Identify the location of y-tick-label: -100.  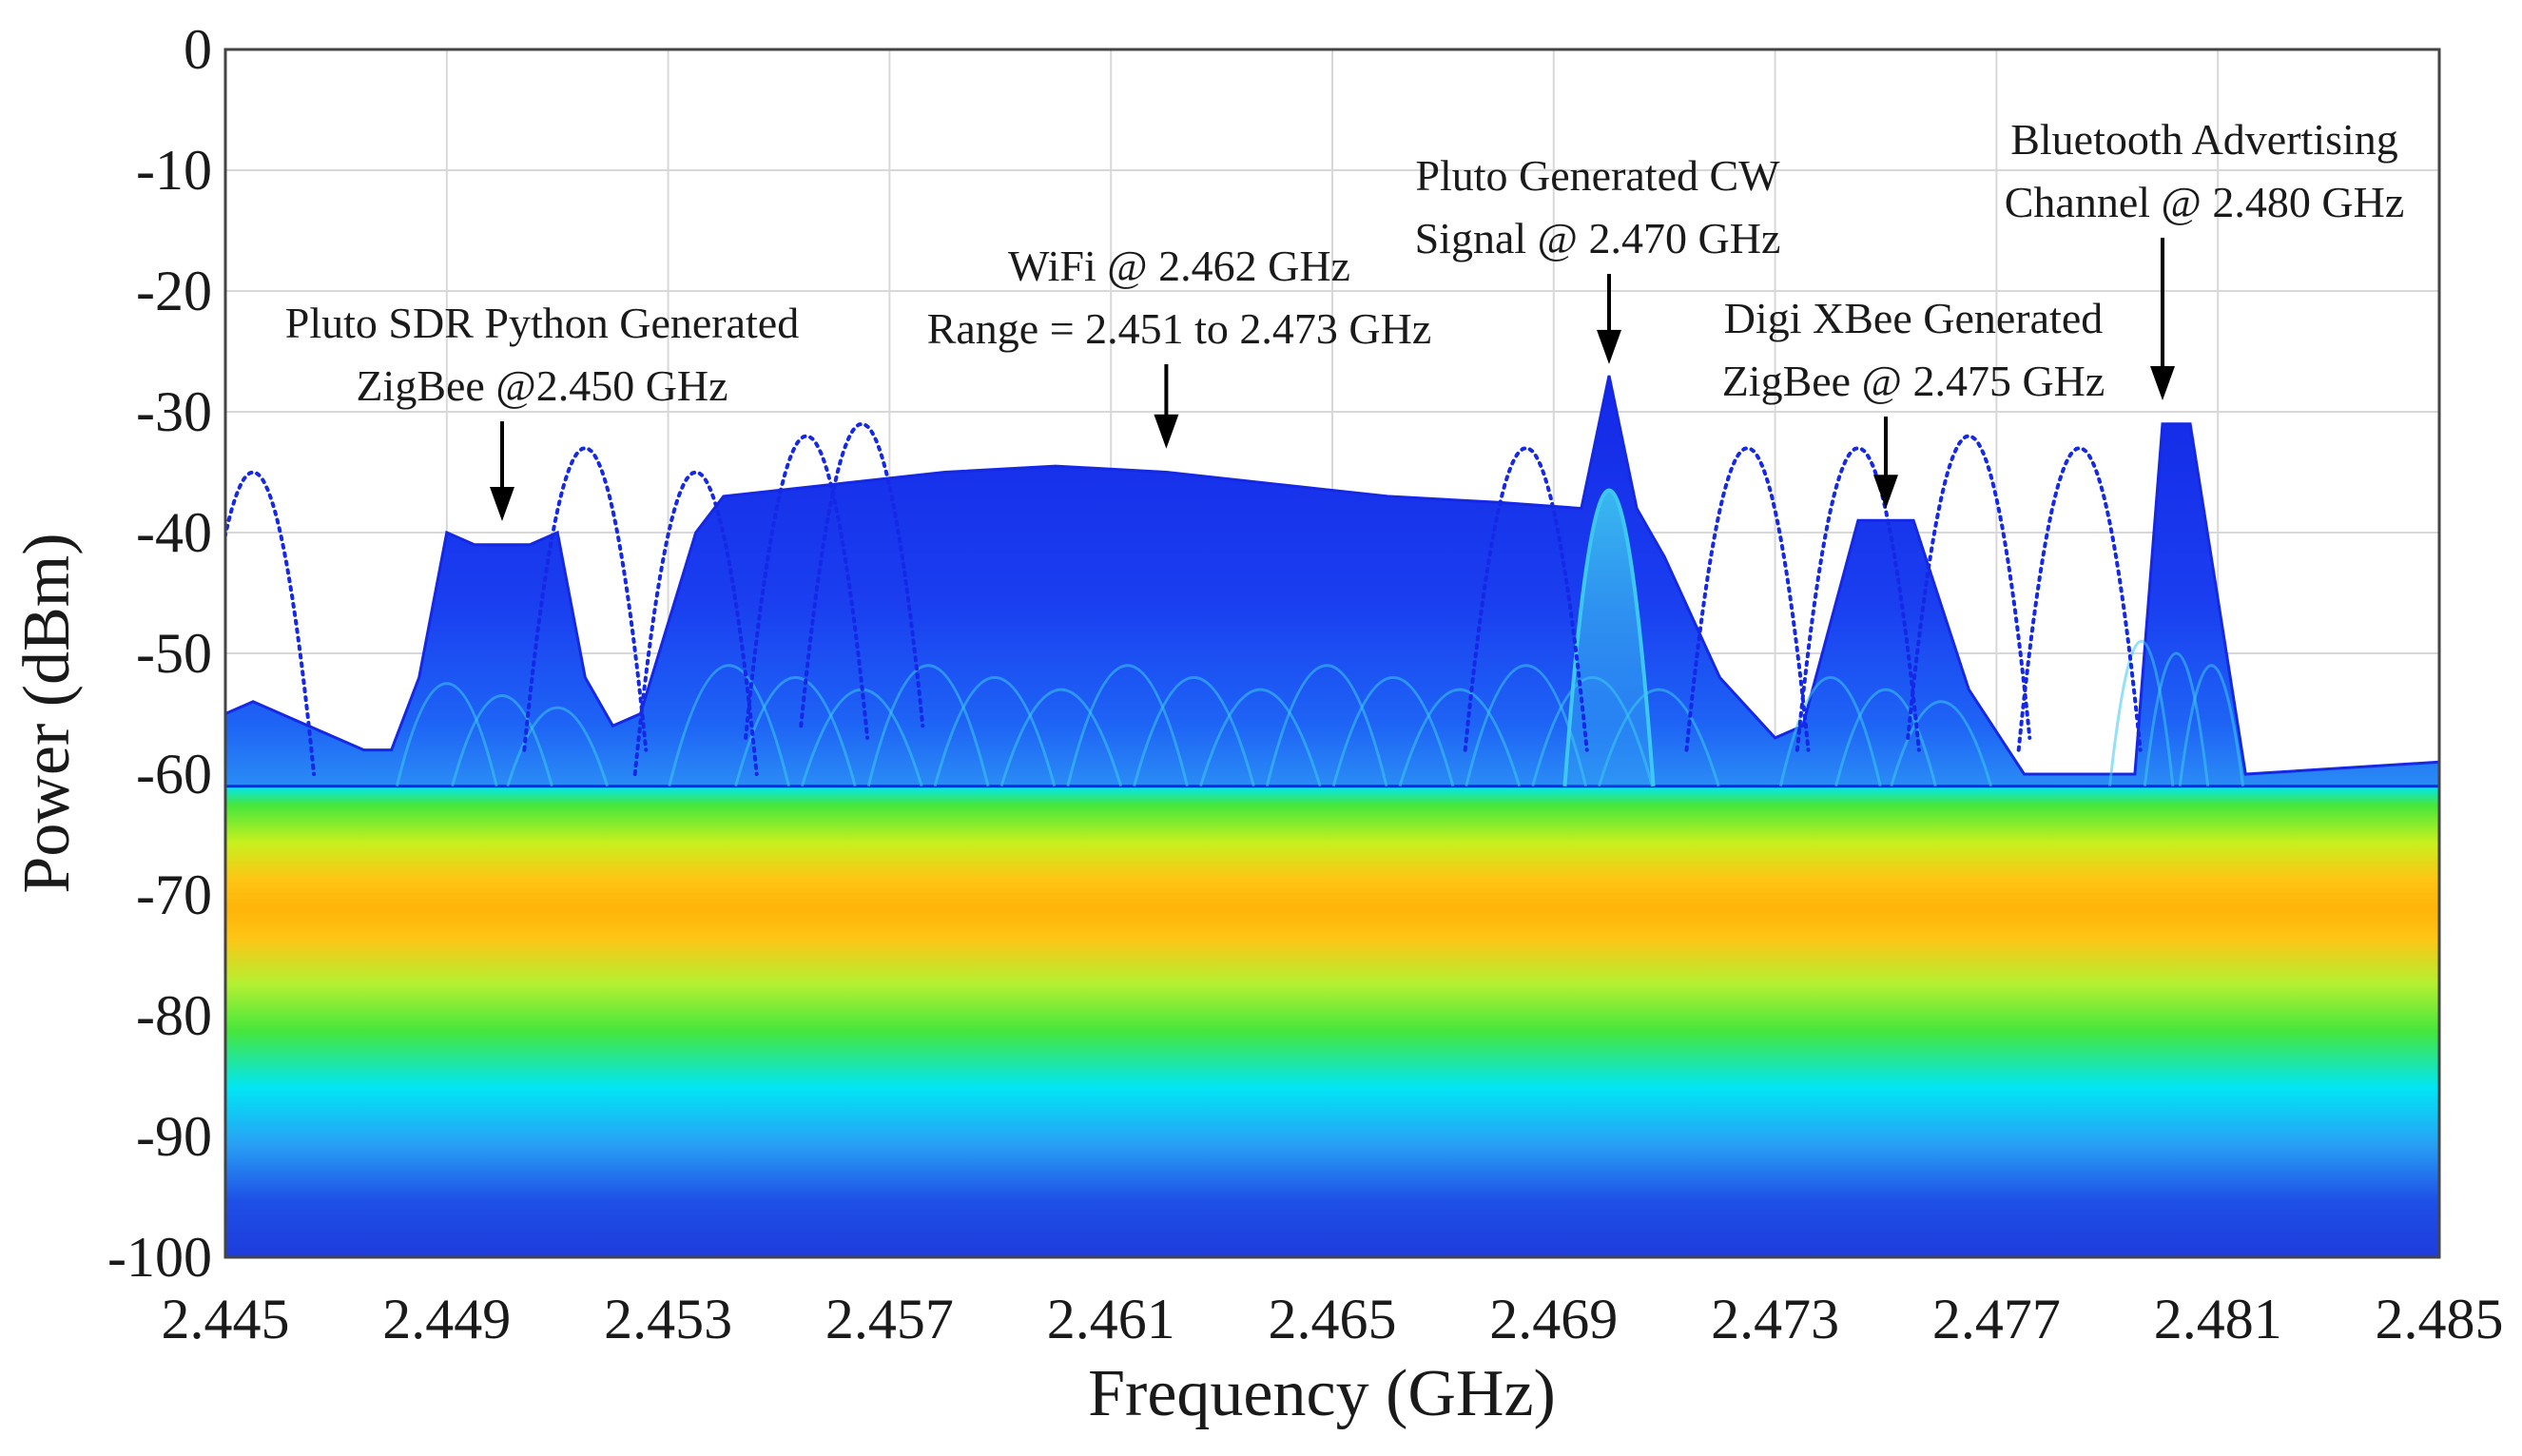
(159, 1258).